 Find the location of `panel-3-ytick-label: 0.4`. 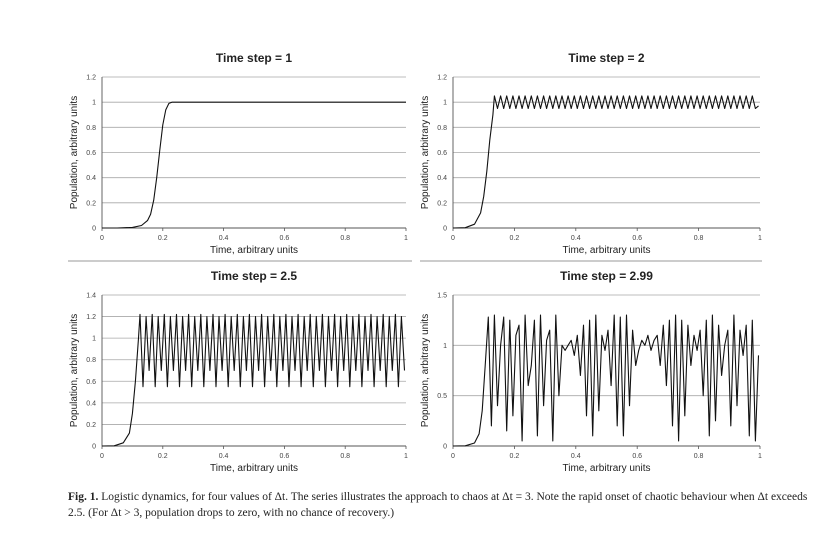

panel-3-ytick-label: 0.4 is located at coordinates (91, 403).